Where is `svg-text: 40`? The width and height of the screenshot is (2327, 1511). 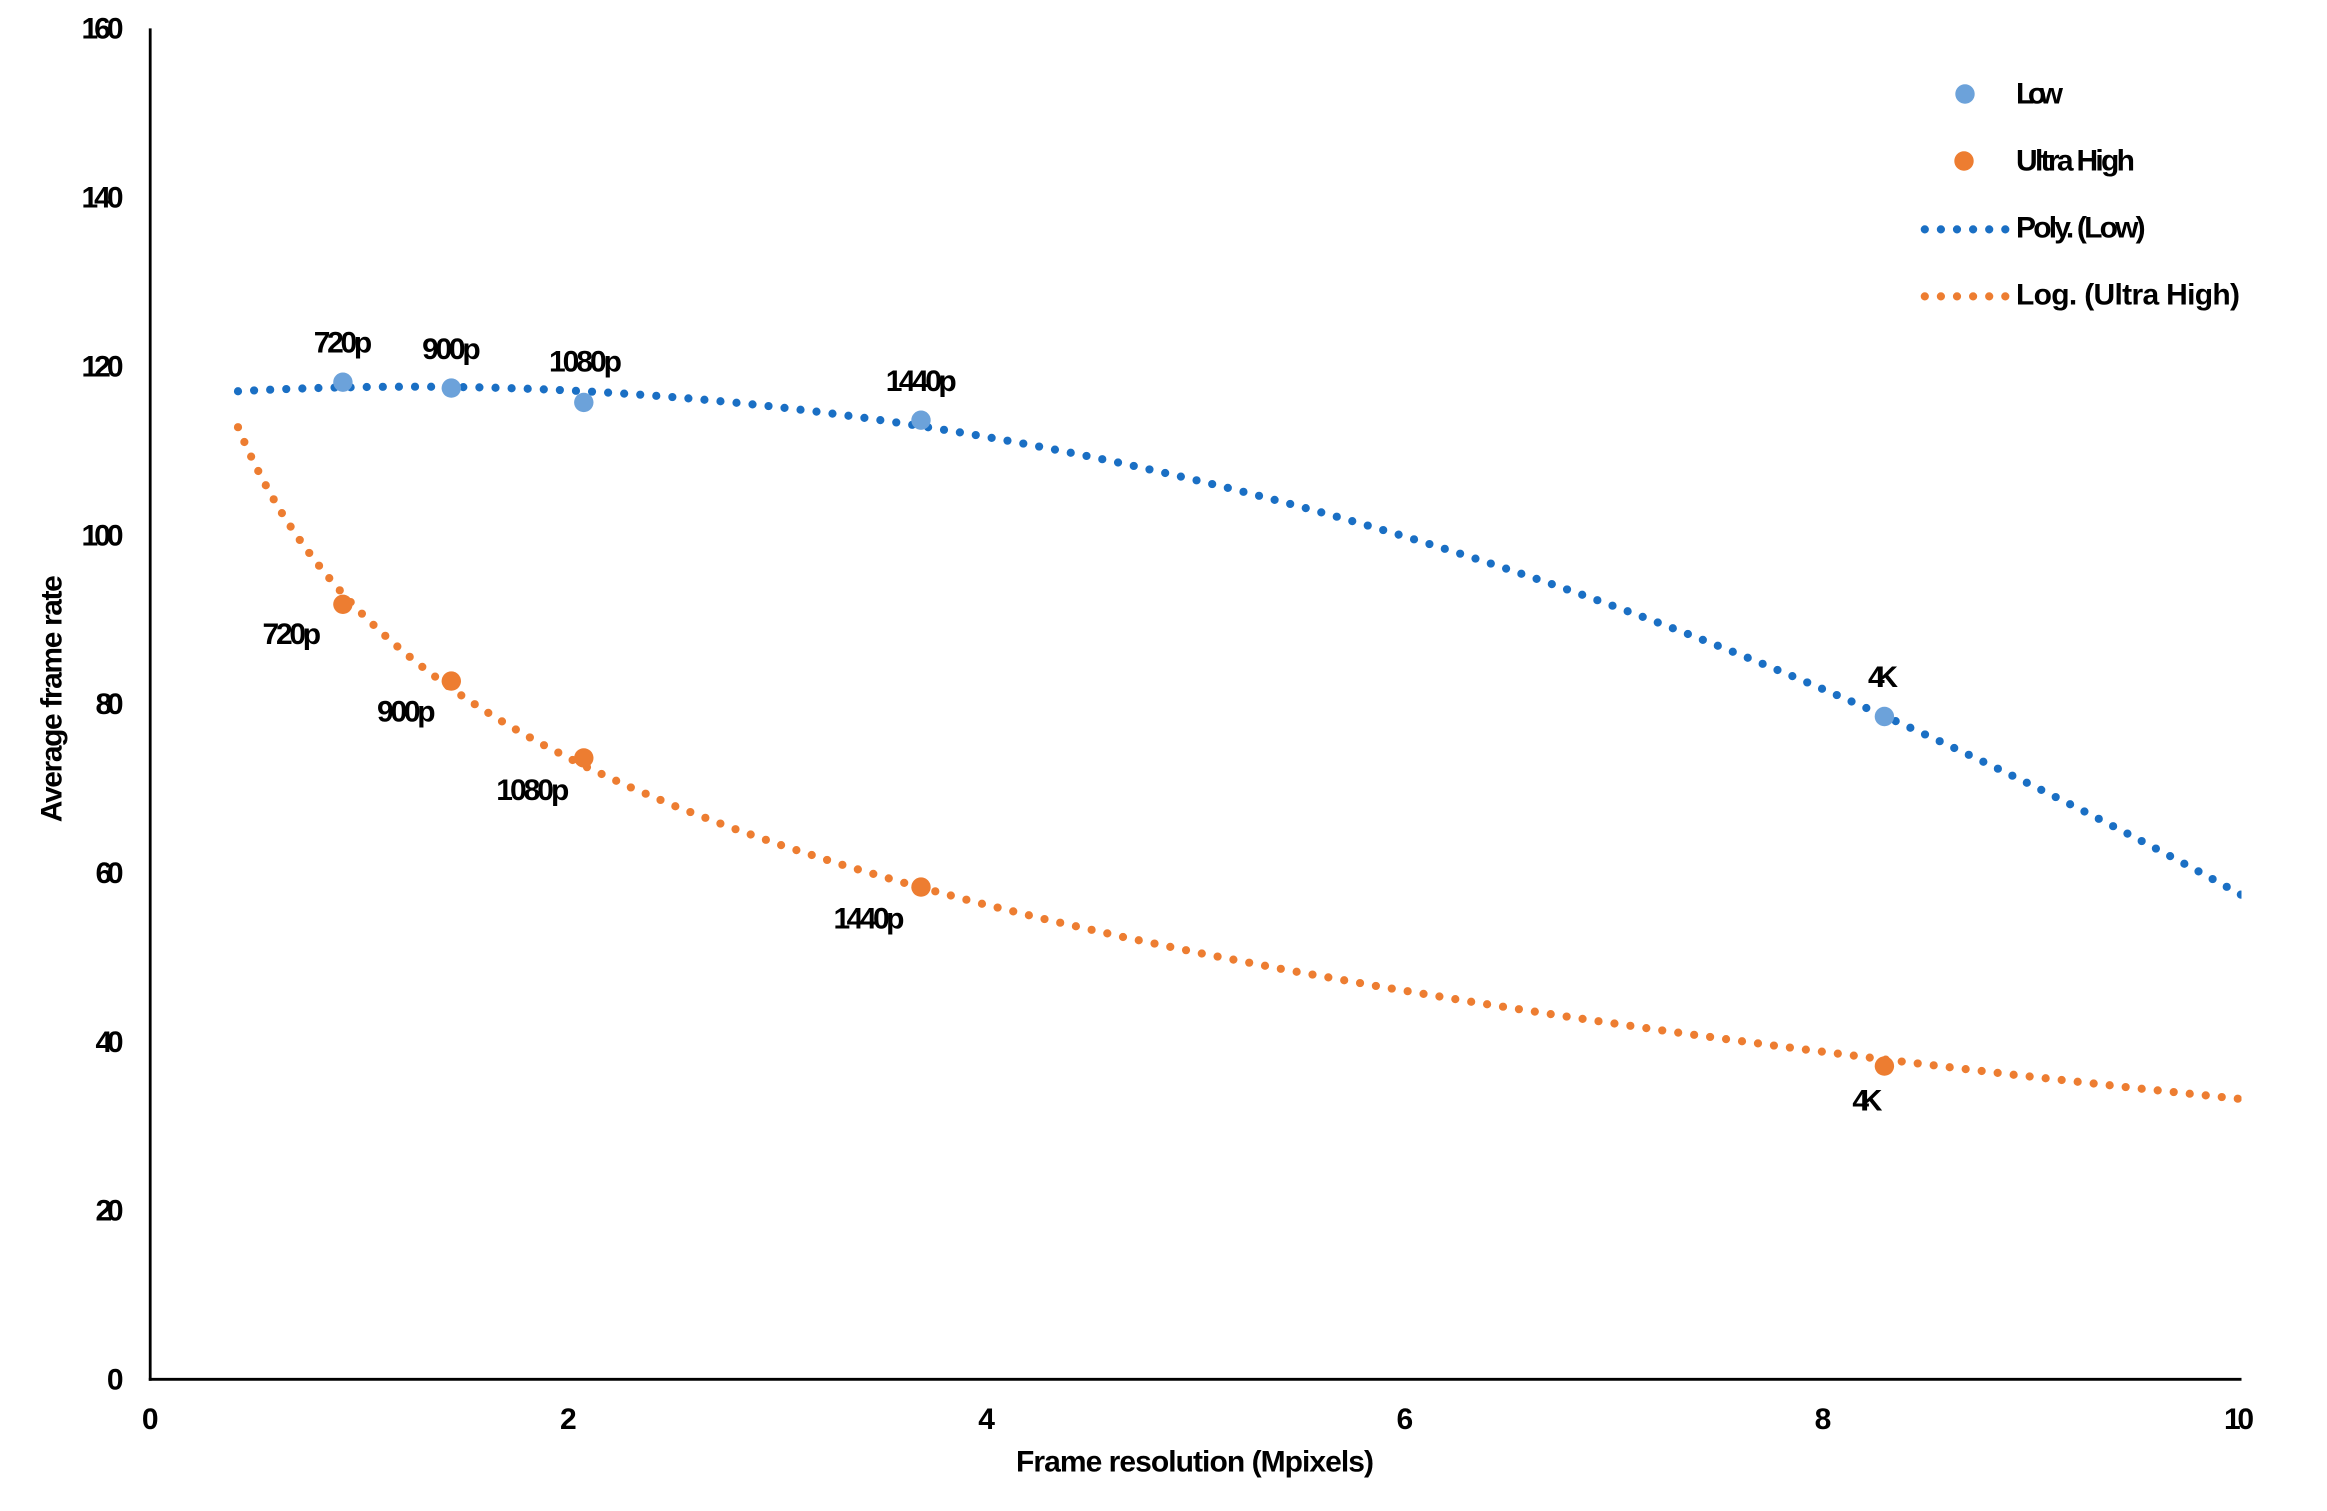 svg-text: 40 is located at coordinates (110, 1042).